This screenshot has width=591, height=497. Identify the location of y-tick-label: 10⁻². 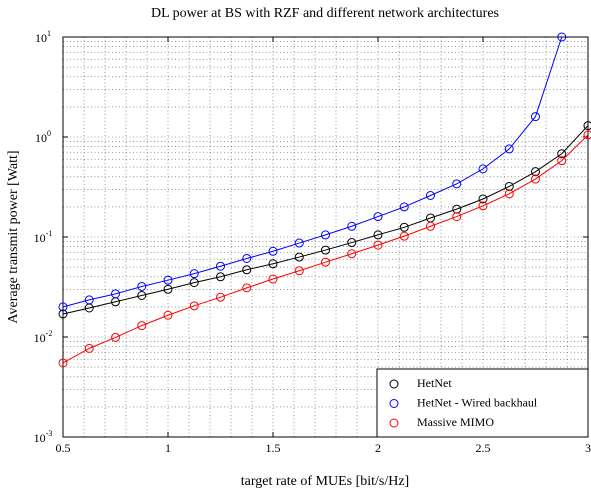
(43, 337).